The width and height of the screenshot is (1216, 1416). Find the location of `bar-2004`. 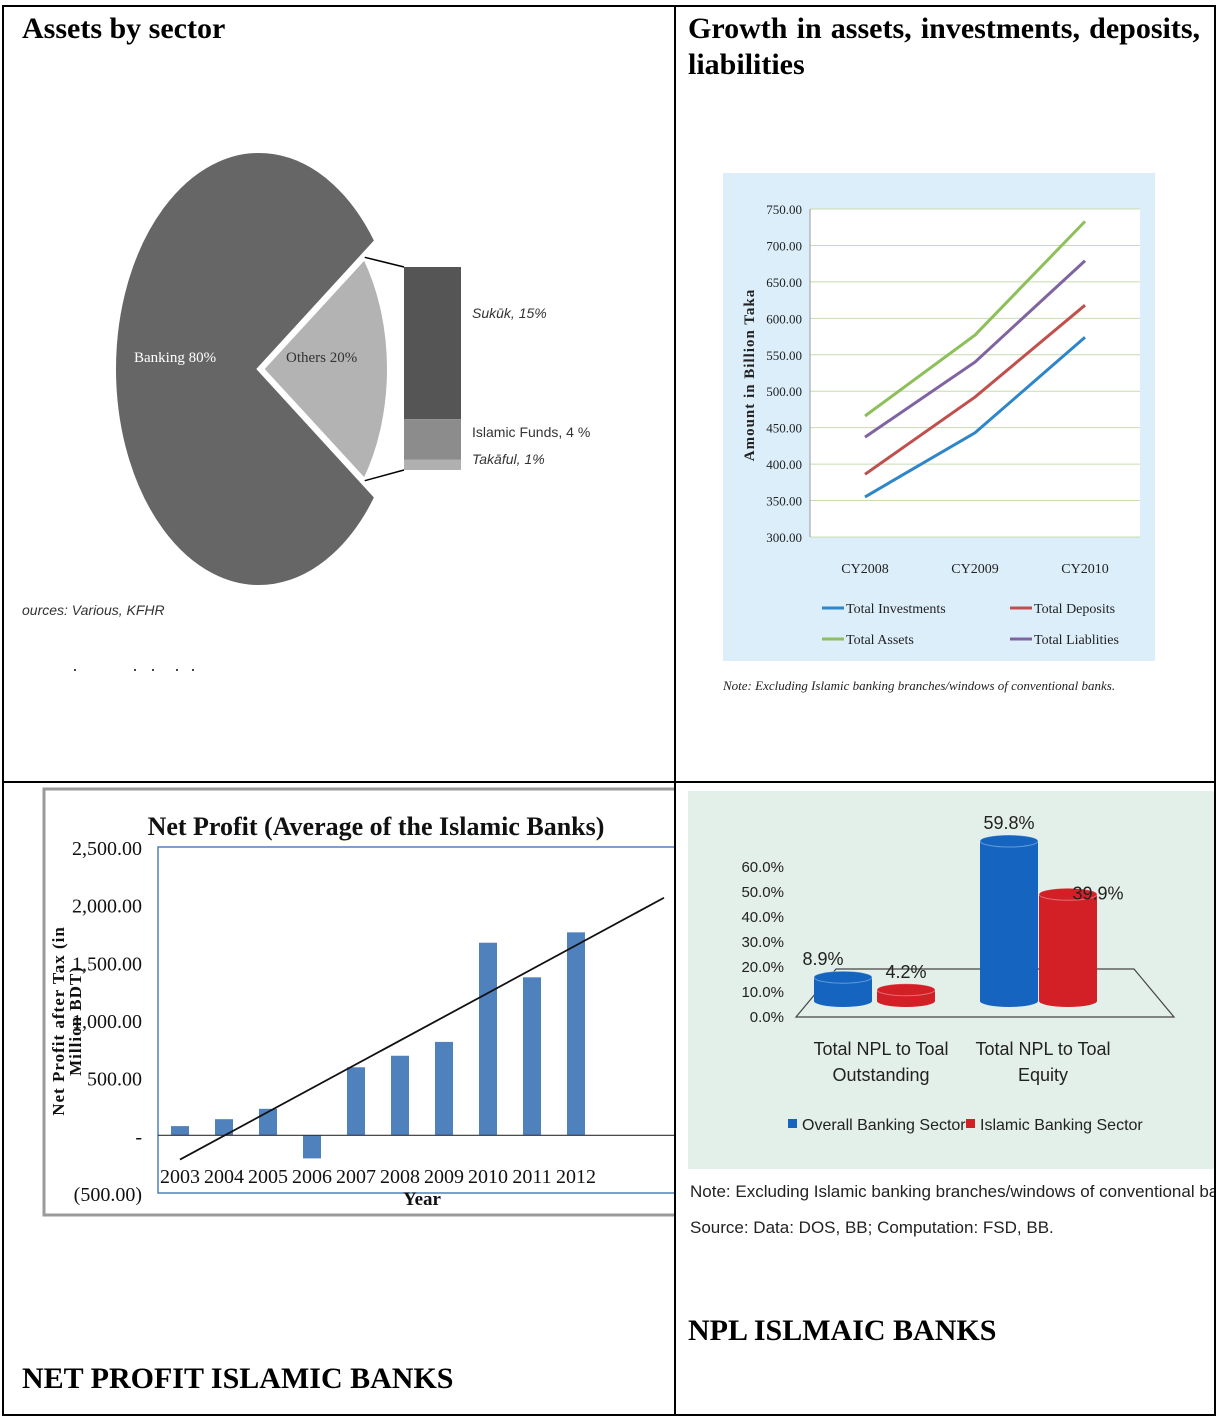

bar-2004 is located at coordinates (224, 1127).